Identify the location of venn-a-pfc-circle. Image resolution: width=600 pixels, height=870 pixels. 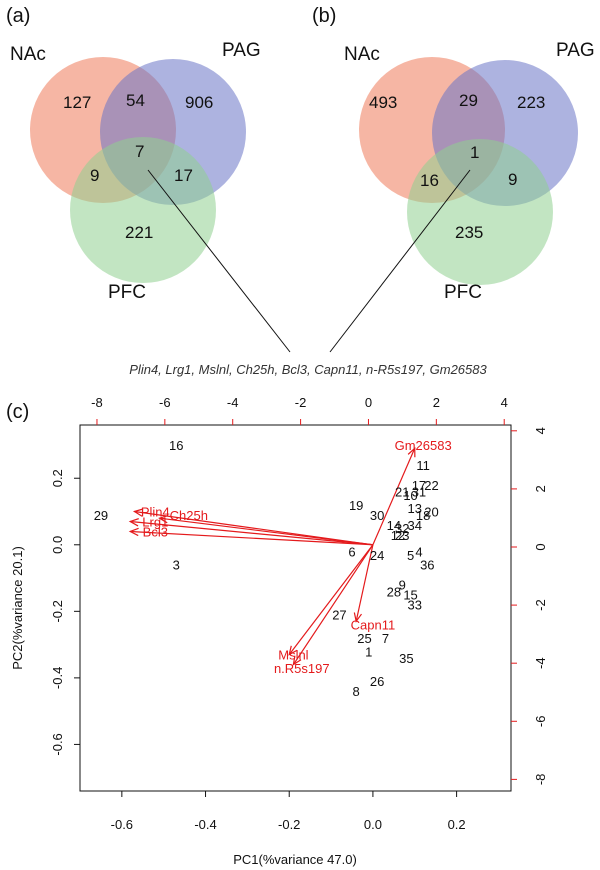
(143, 210).